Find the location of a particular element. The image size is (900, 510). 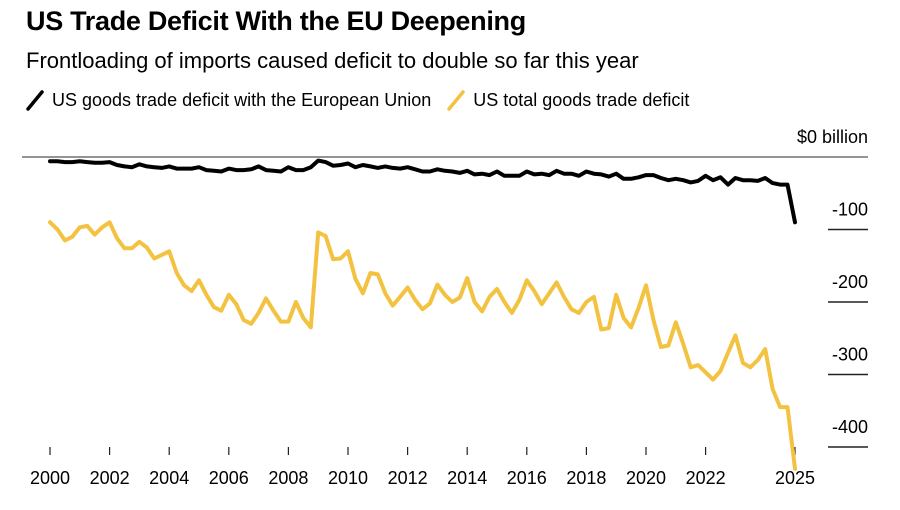

y-tick-label: $0 billion is located at coordinates (832, 137).